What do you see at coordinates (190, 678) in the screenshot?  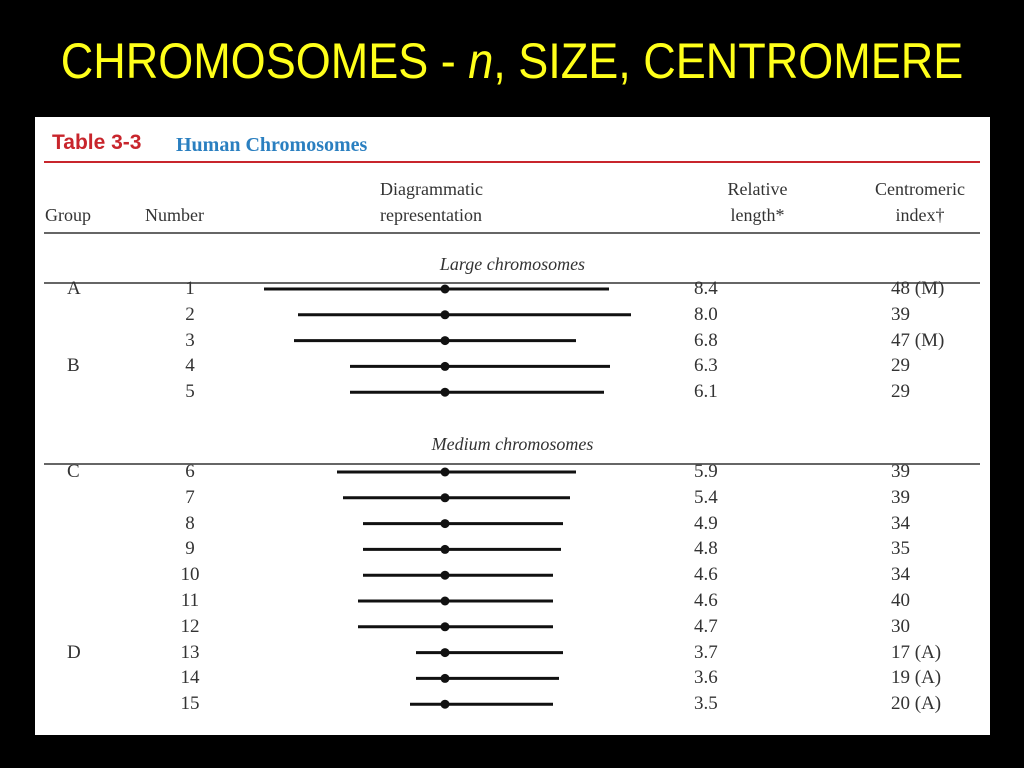 I see `number-cell: 14` at bounding box center [190, 678].